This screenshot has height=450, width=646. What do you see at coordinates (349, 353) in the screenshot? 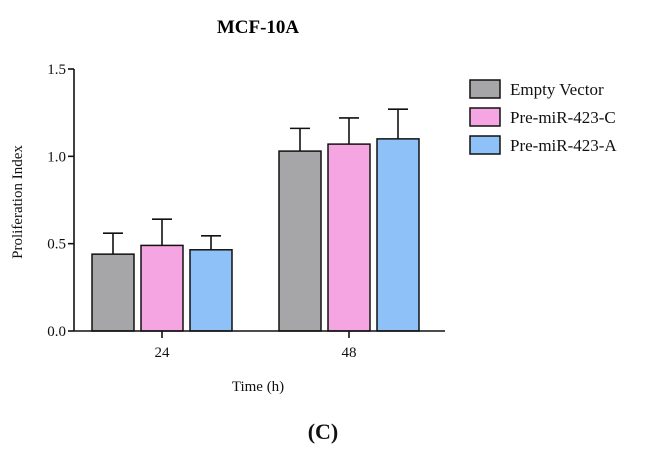
I see `x-tick-label: 48` at bounding box center [349, 353].